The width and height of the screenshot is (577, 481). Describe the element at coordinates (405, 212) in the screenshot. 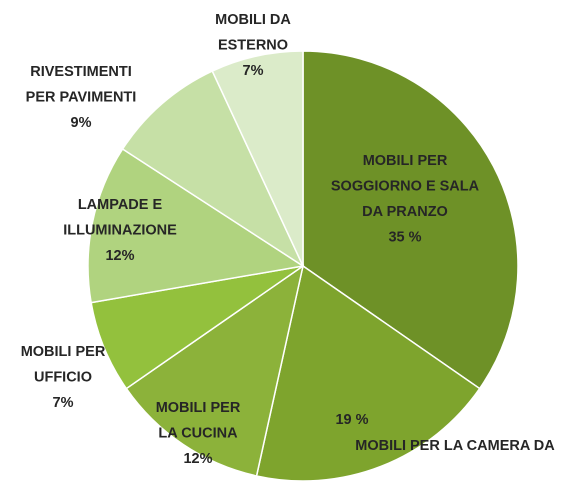

I see `slice-label: DA PRANZO` at that location.